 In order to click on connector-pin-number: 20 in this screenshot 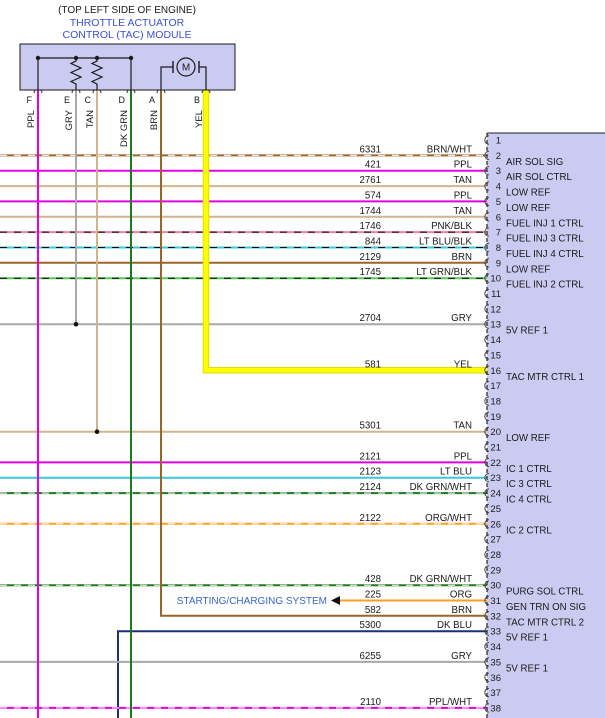, I will do `click(495, 432)`.